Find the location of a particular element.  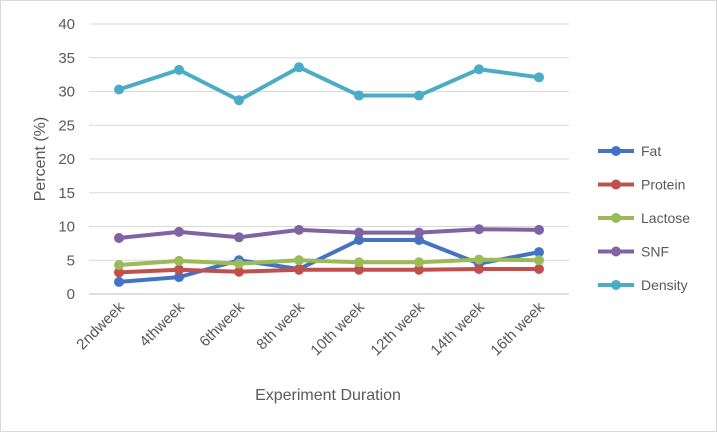

legend-item-lactose: Lactose is located at coordinates (644, 218).